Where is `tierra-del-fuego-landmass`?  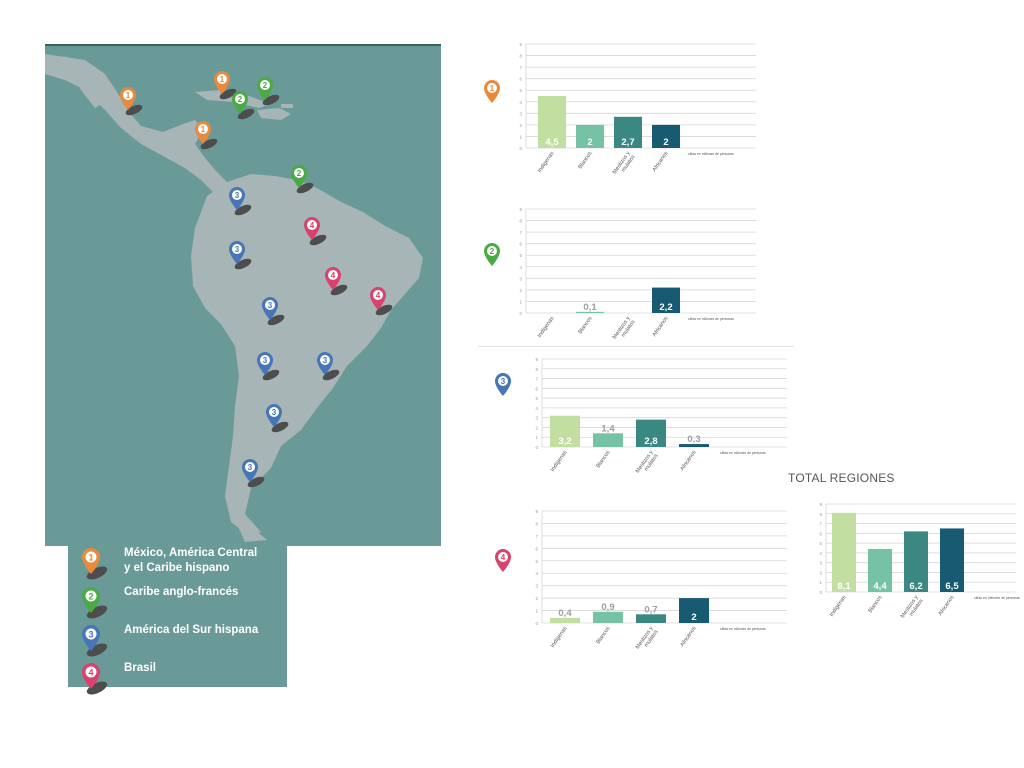
tierra-del-fuego-landmass is located at coordinates (252, 533).